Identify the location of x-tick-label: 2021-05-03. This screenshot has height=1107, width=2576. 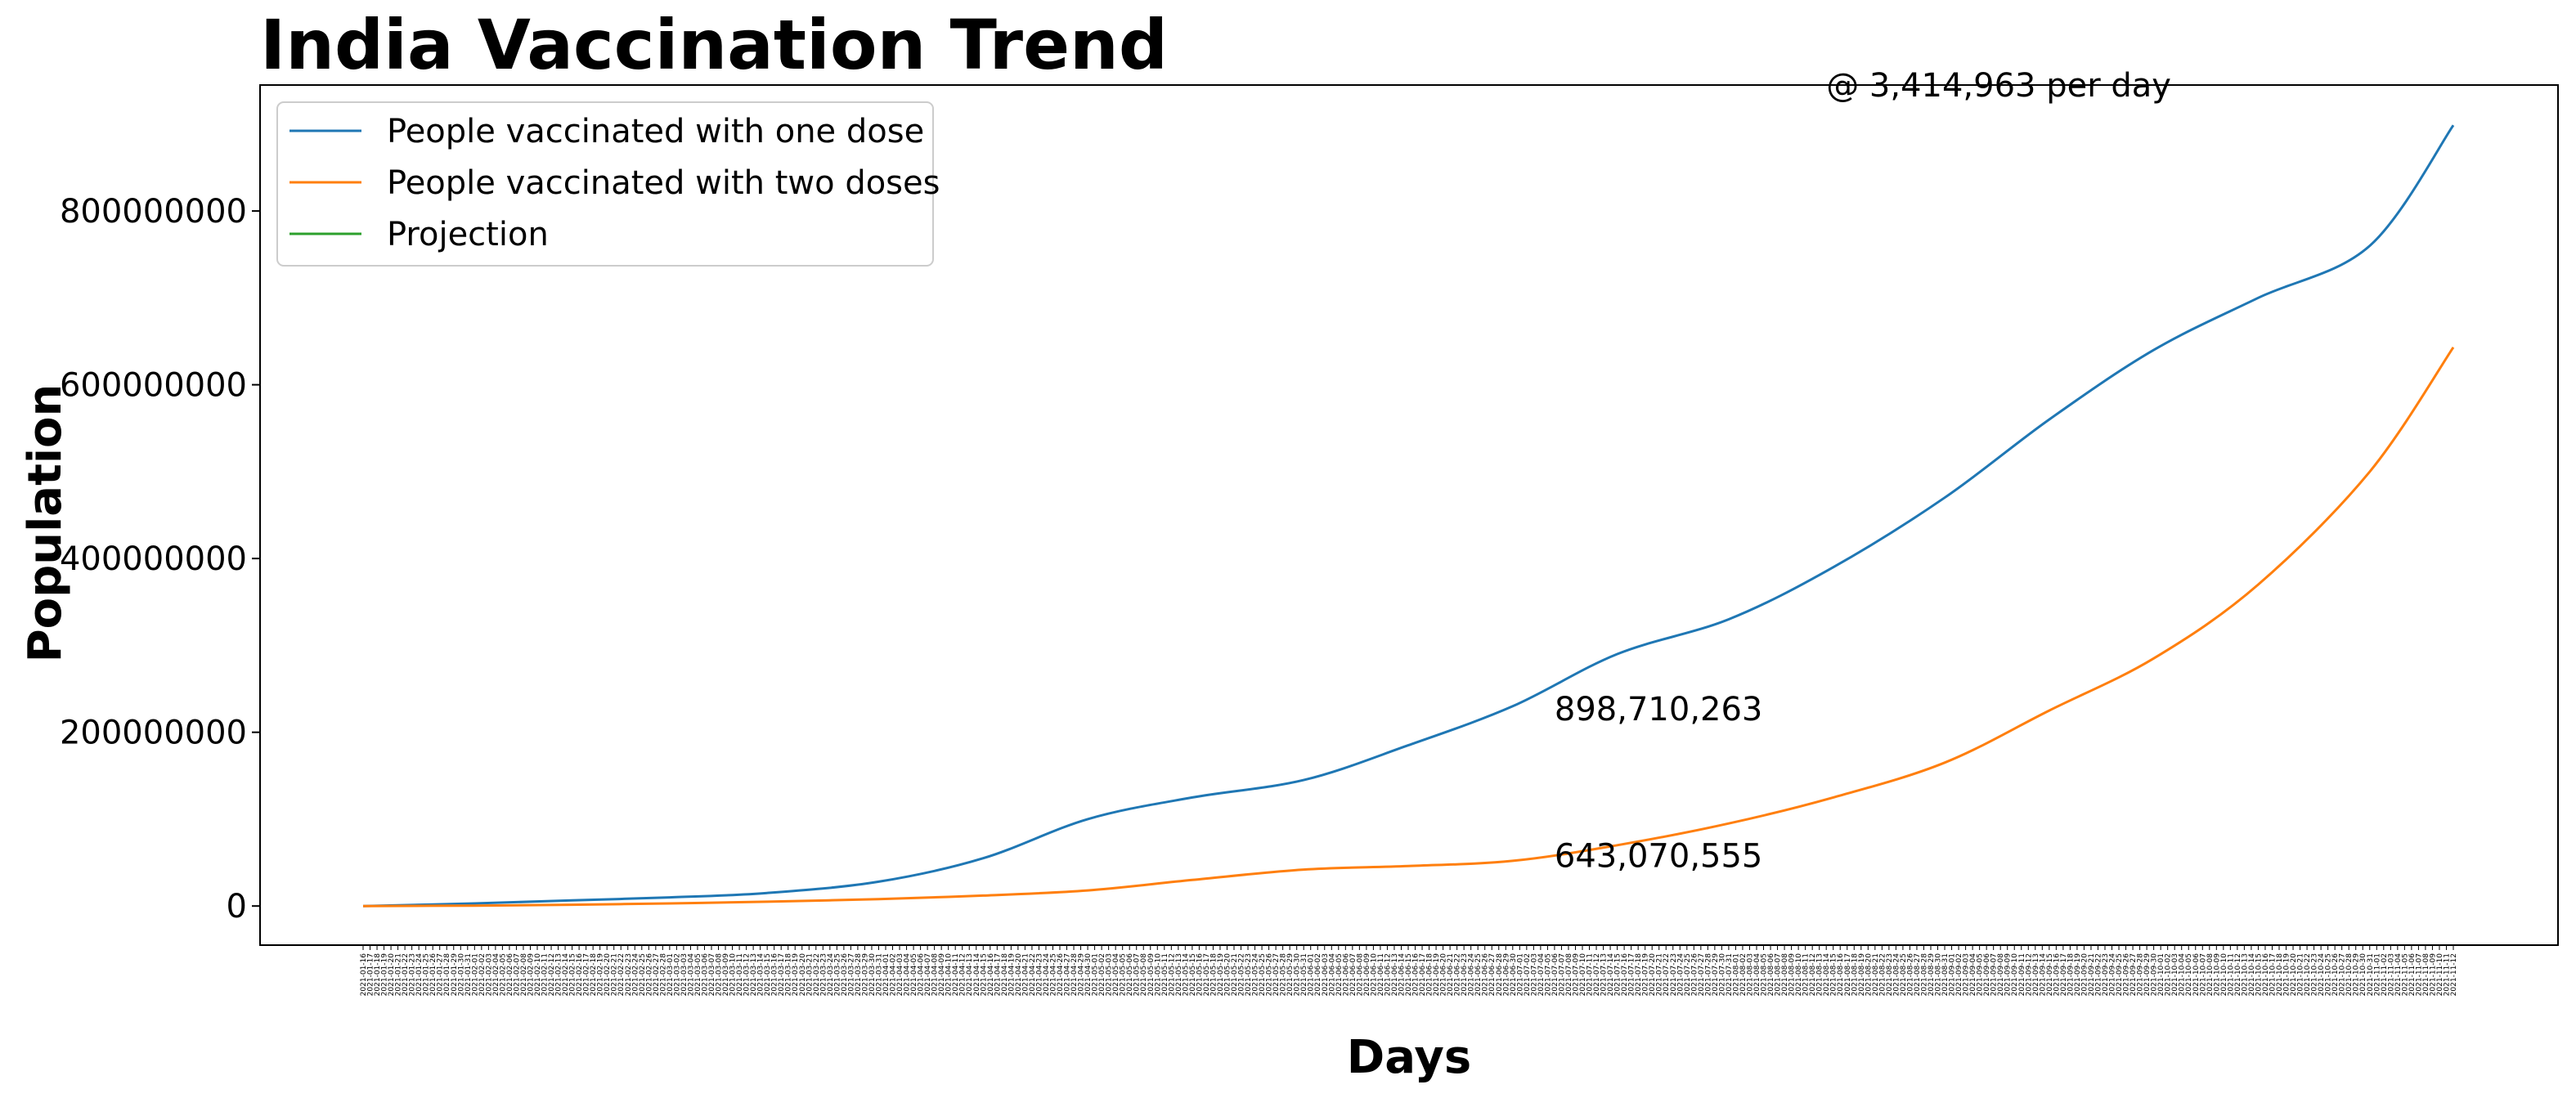
(1110, 974).